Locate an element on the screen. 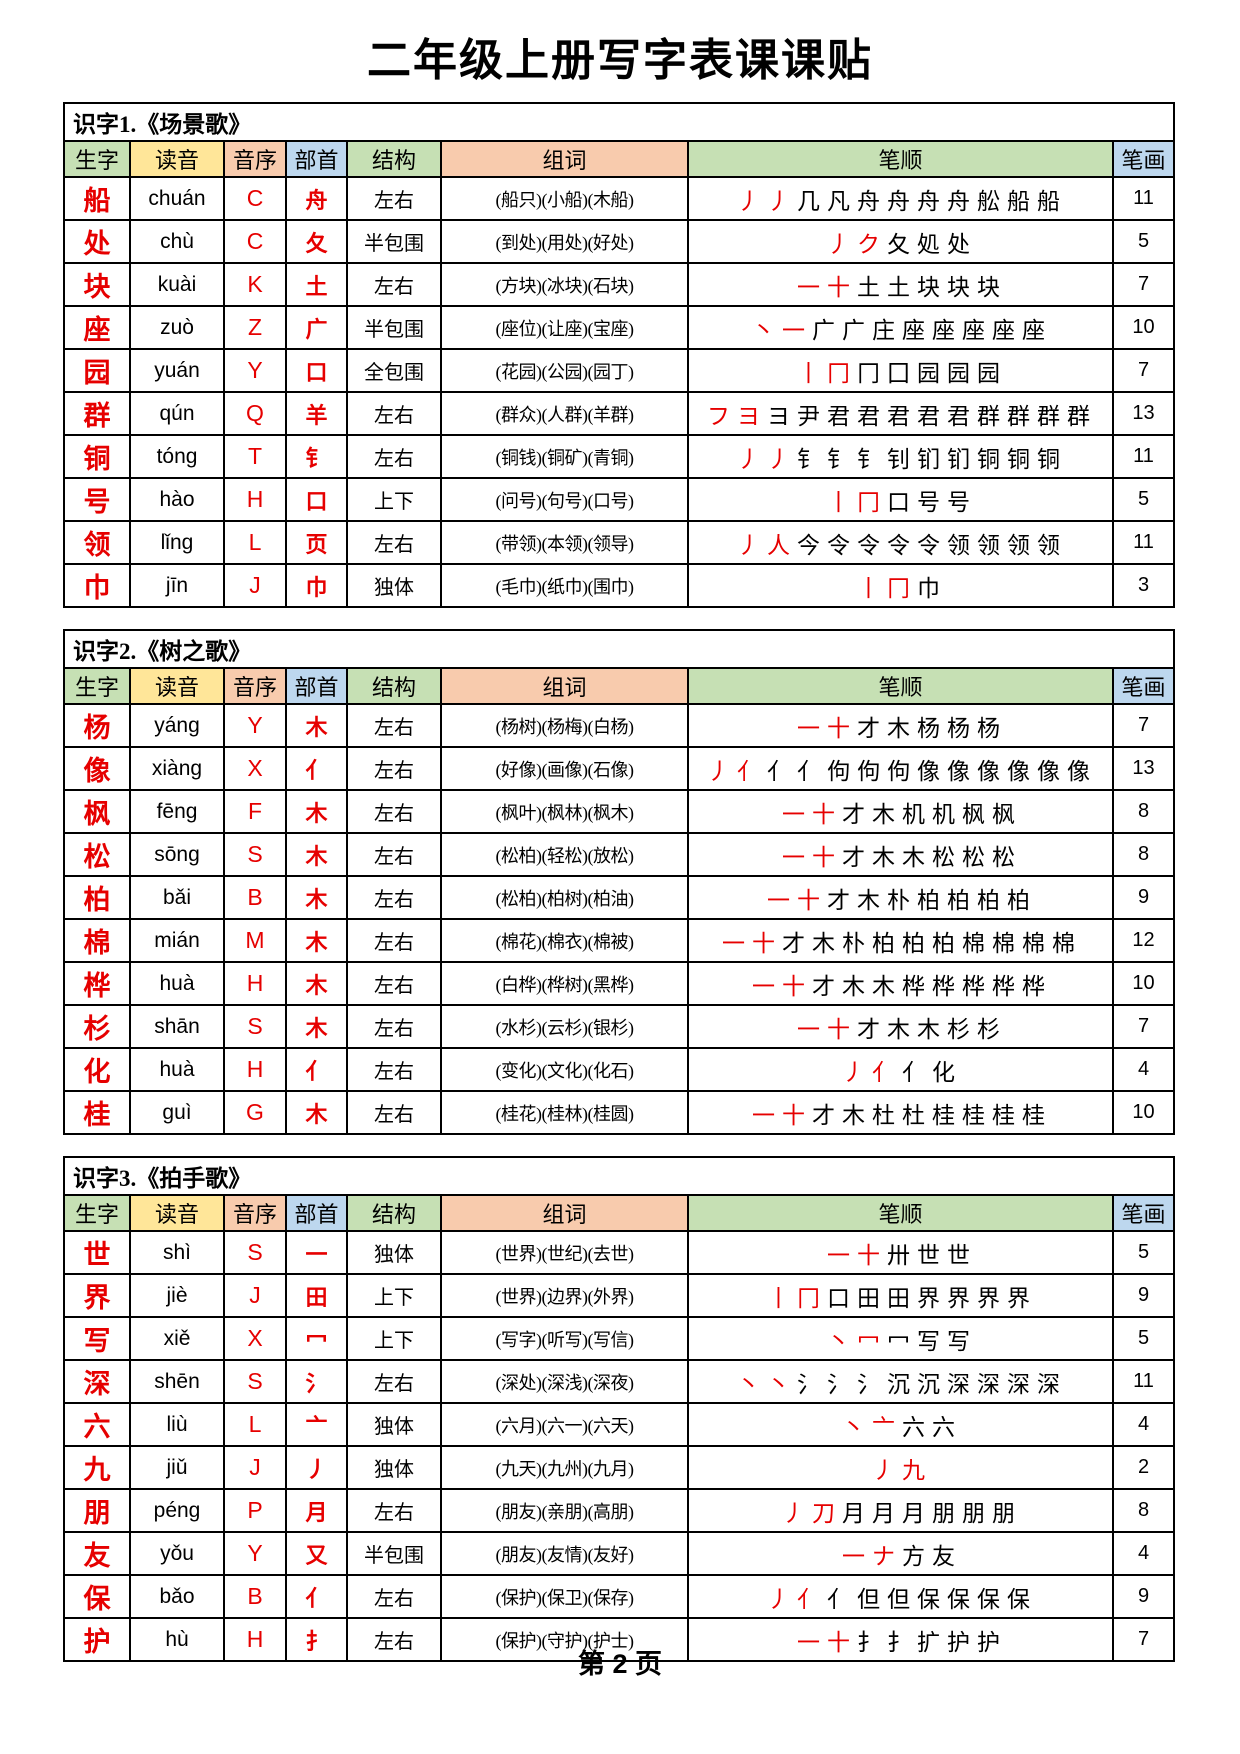  words-cell: (水杉)(云杉)(银杉) is located at coordinates (564, 1026).